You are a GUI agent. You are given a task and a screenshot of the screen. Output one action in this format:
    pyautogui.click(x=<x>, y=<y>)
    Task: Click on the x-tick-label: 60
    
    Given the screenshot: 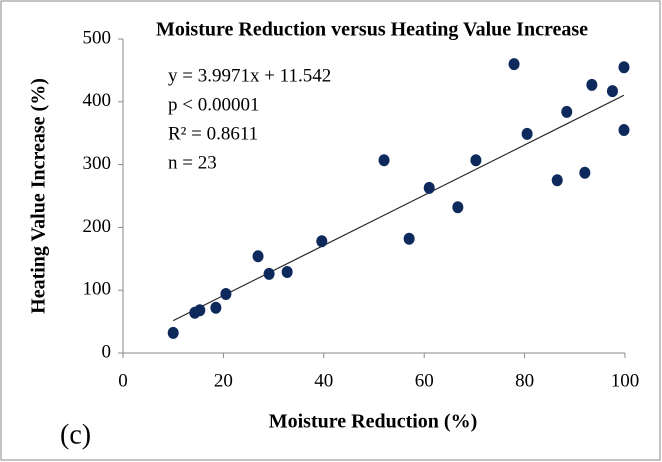 What is the action you would take?
    pyautogui.click(x=424, y=380)
    